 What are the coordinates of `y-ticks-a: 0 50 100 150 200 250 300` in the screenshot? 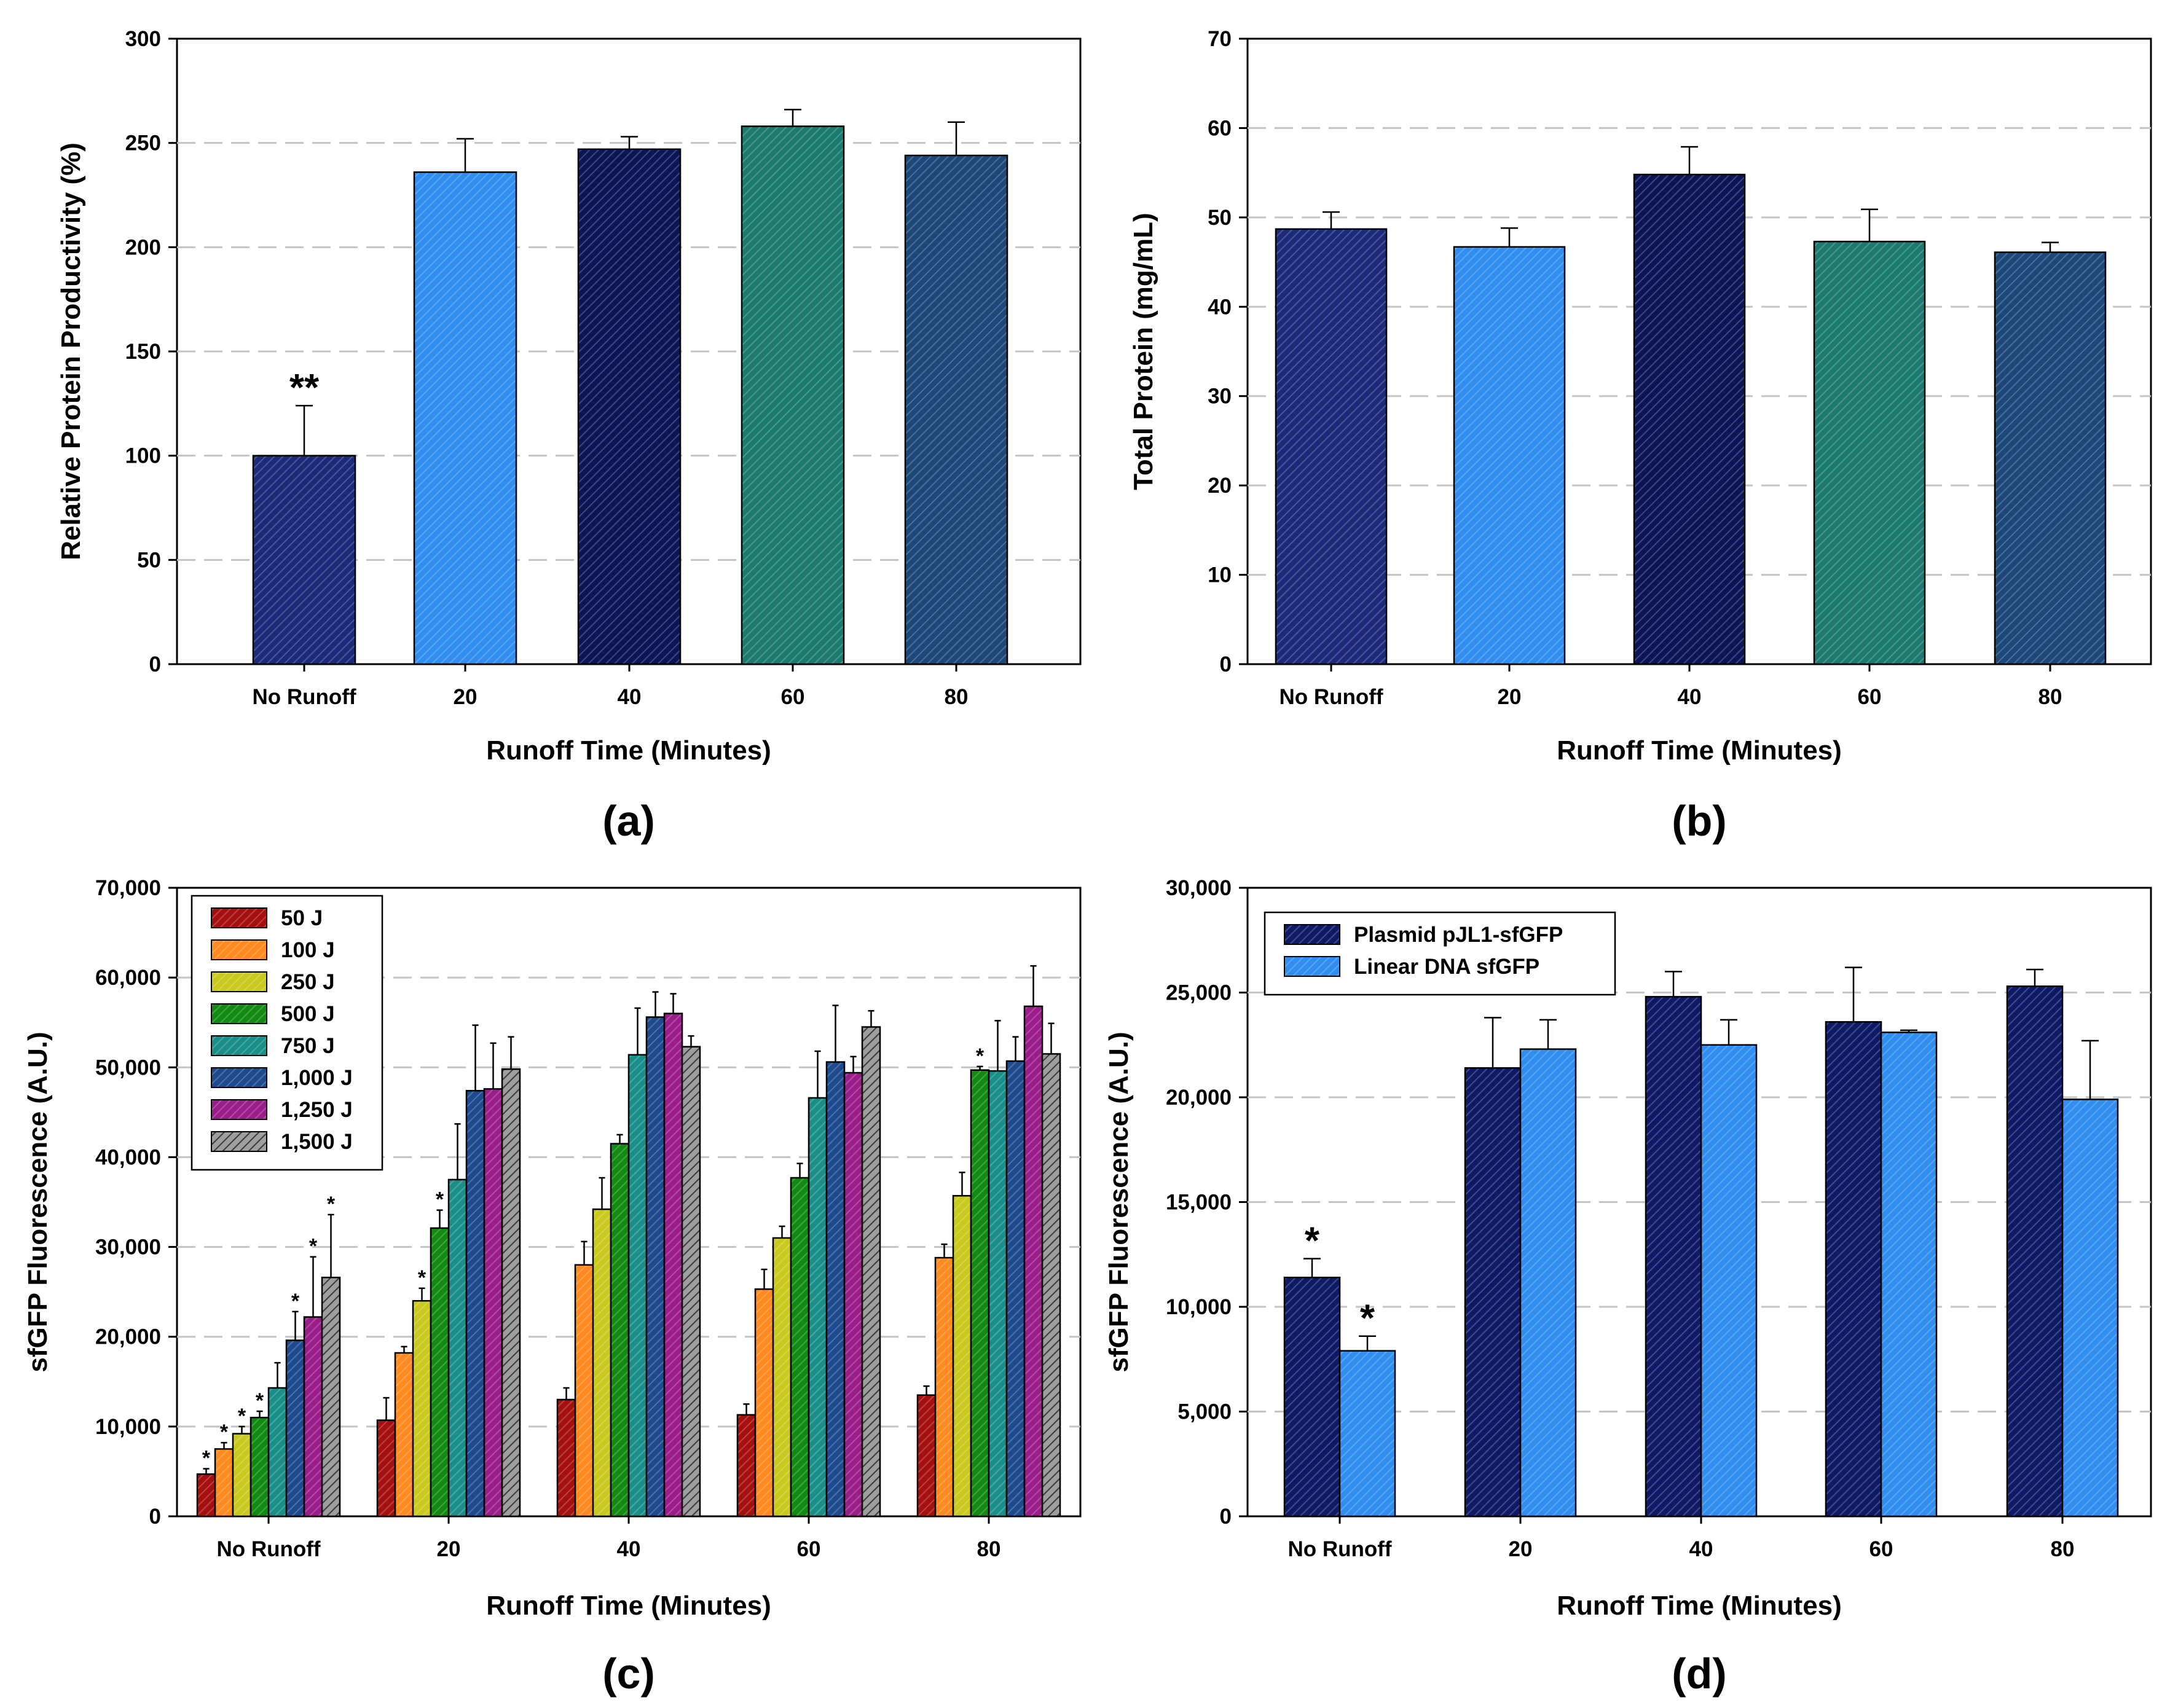 It's located at (151, 351).